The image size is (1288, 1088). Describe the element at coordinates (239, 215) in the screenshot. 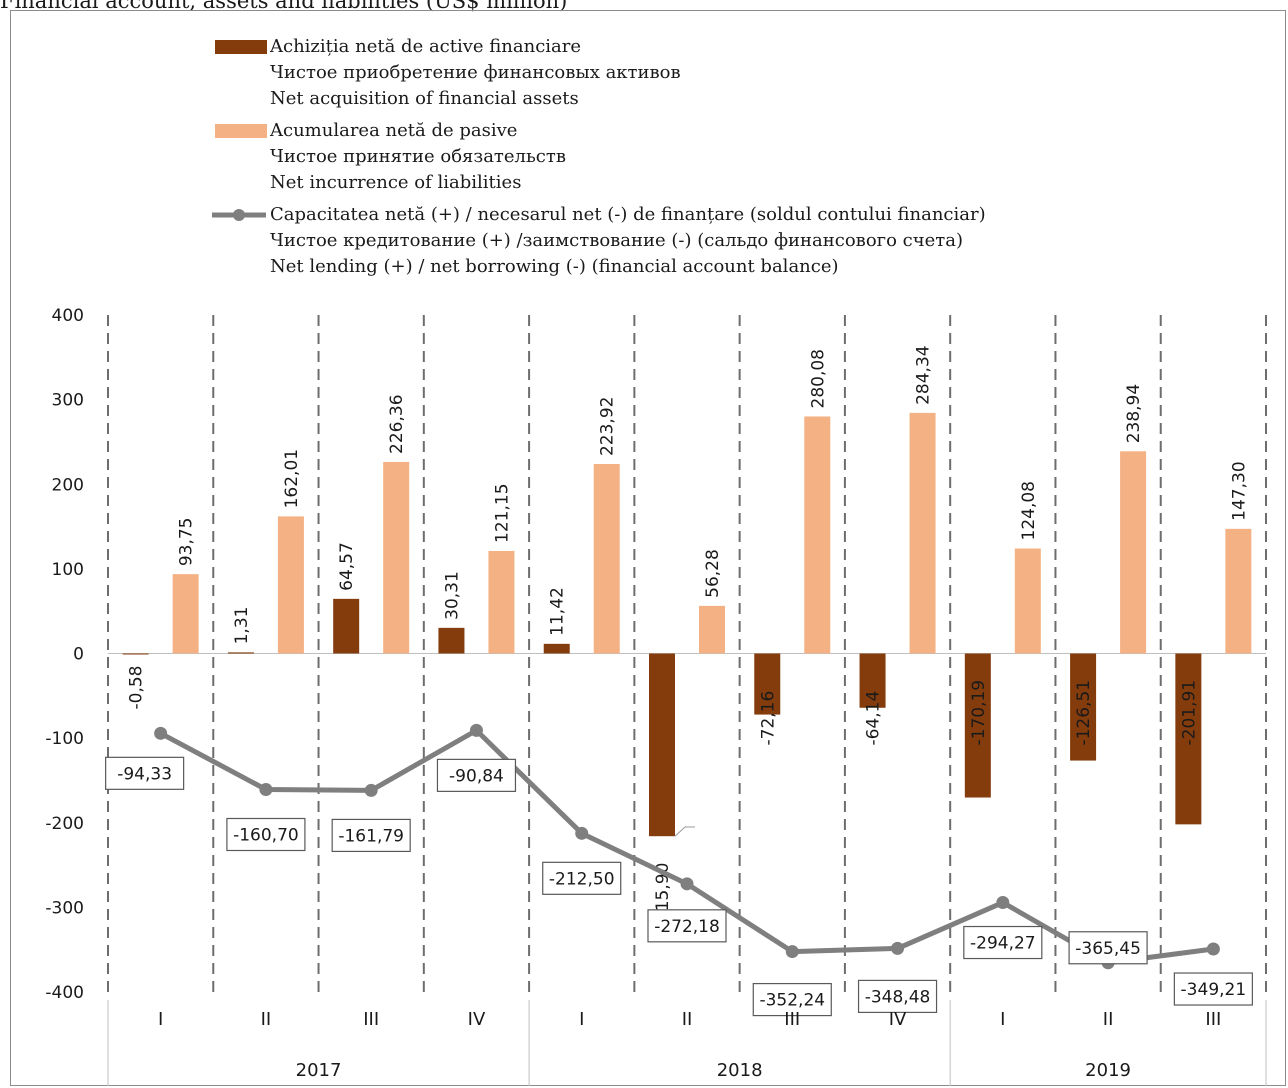

I see `legend-swatch-balance` at that location.